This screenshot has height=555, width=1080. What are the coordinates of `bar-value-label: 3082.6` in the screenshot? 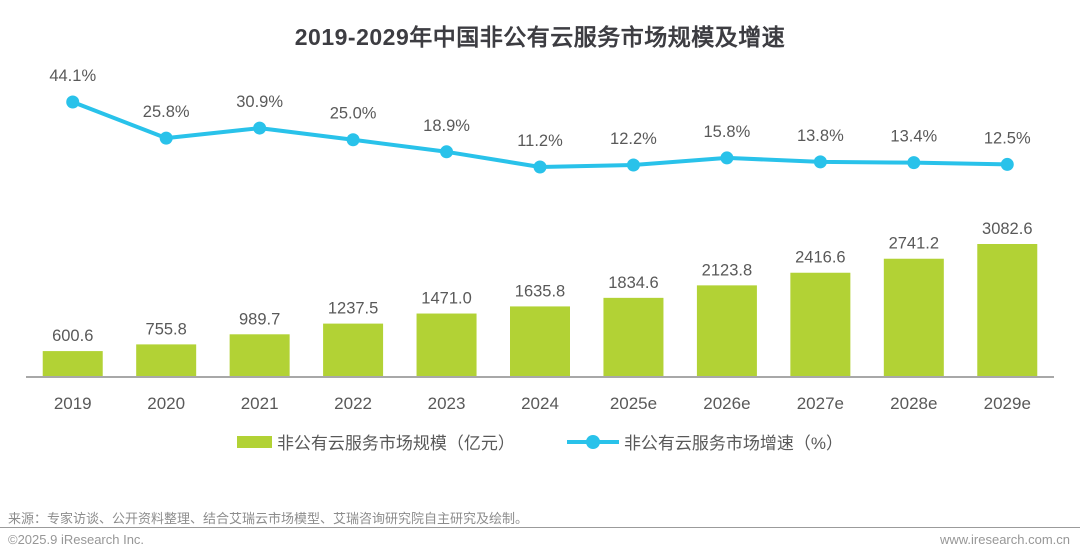 It's located at (1007, 229).